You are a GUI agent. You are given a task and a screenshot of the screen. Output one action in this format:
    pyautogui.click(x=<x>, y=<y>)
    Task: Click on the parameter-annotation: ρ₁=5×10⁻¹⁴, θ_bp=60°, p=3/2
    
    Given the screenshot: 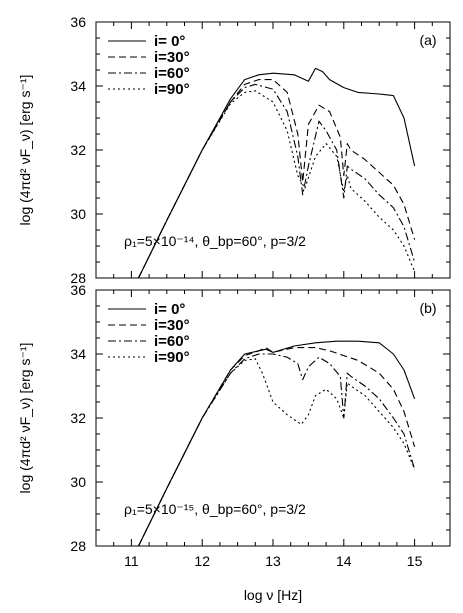 What is the action you would take?
    pyautogui.click(x=215, y=241)
    